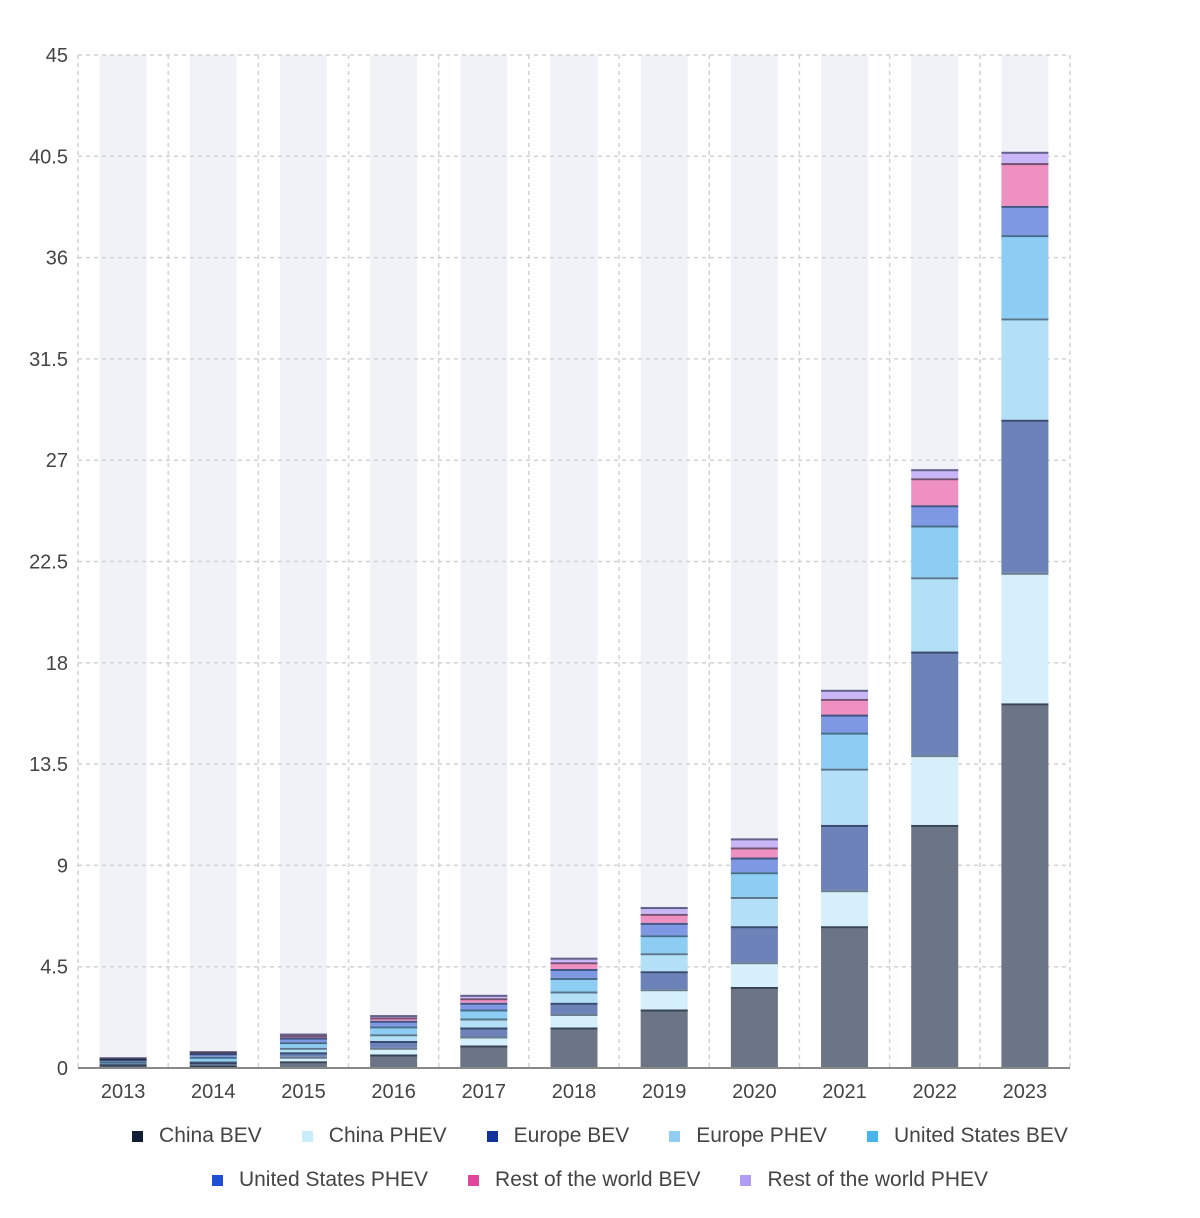  What do you see at coordinates (48, 562) in the screenshot?
I see `y-axis-ticks: 0 4.5 9 13.5 18 22.5 27 31.5 36 40.5 45` at bounding box center [48, 562].